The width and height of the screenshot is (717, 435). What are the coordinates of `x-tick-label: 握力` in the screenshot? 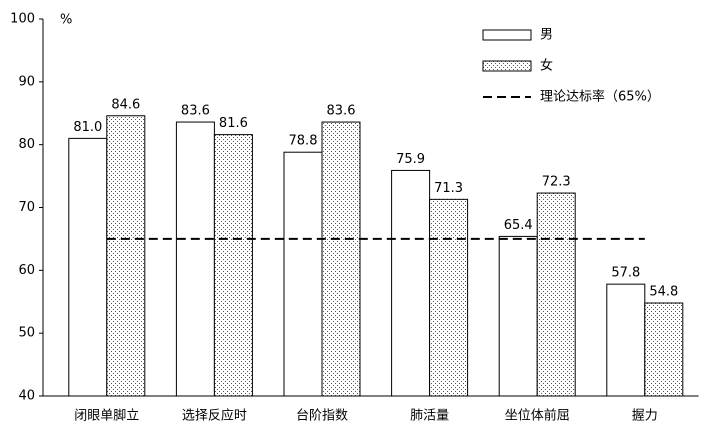 It's located at (645, 416).